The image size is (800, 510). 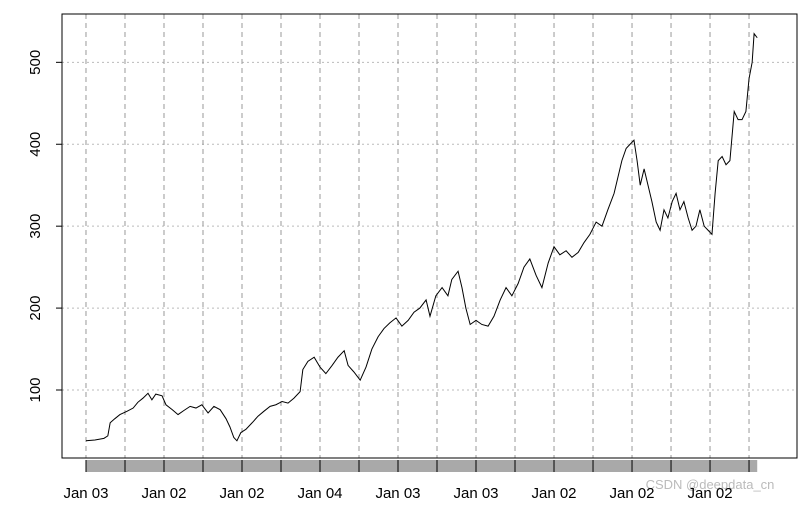 What do you see at coordinates (35, 389) in the screenshot?
I see `y-tick-label: 100` at bounding box center [35, 389].